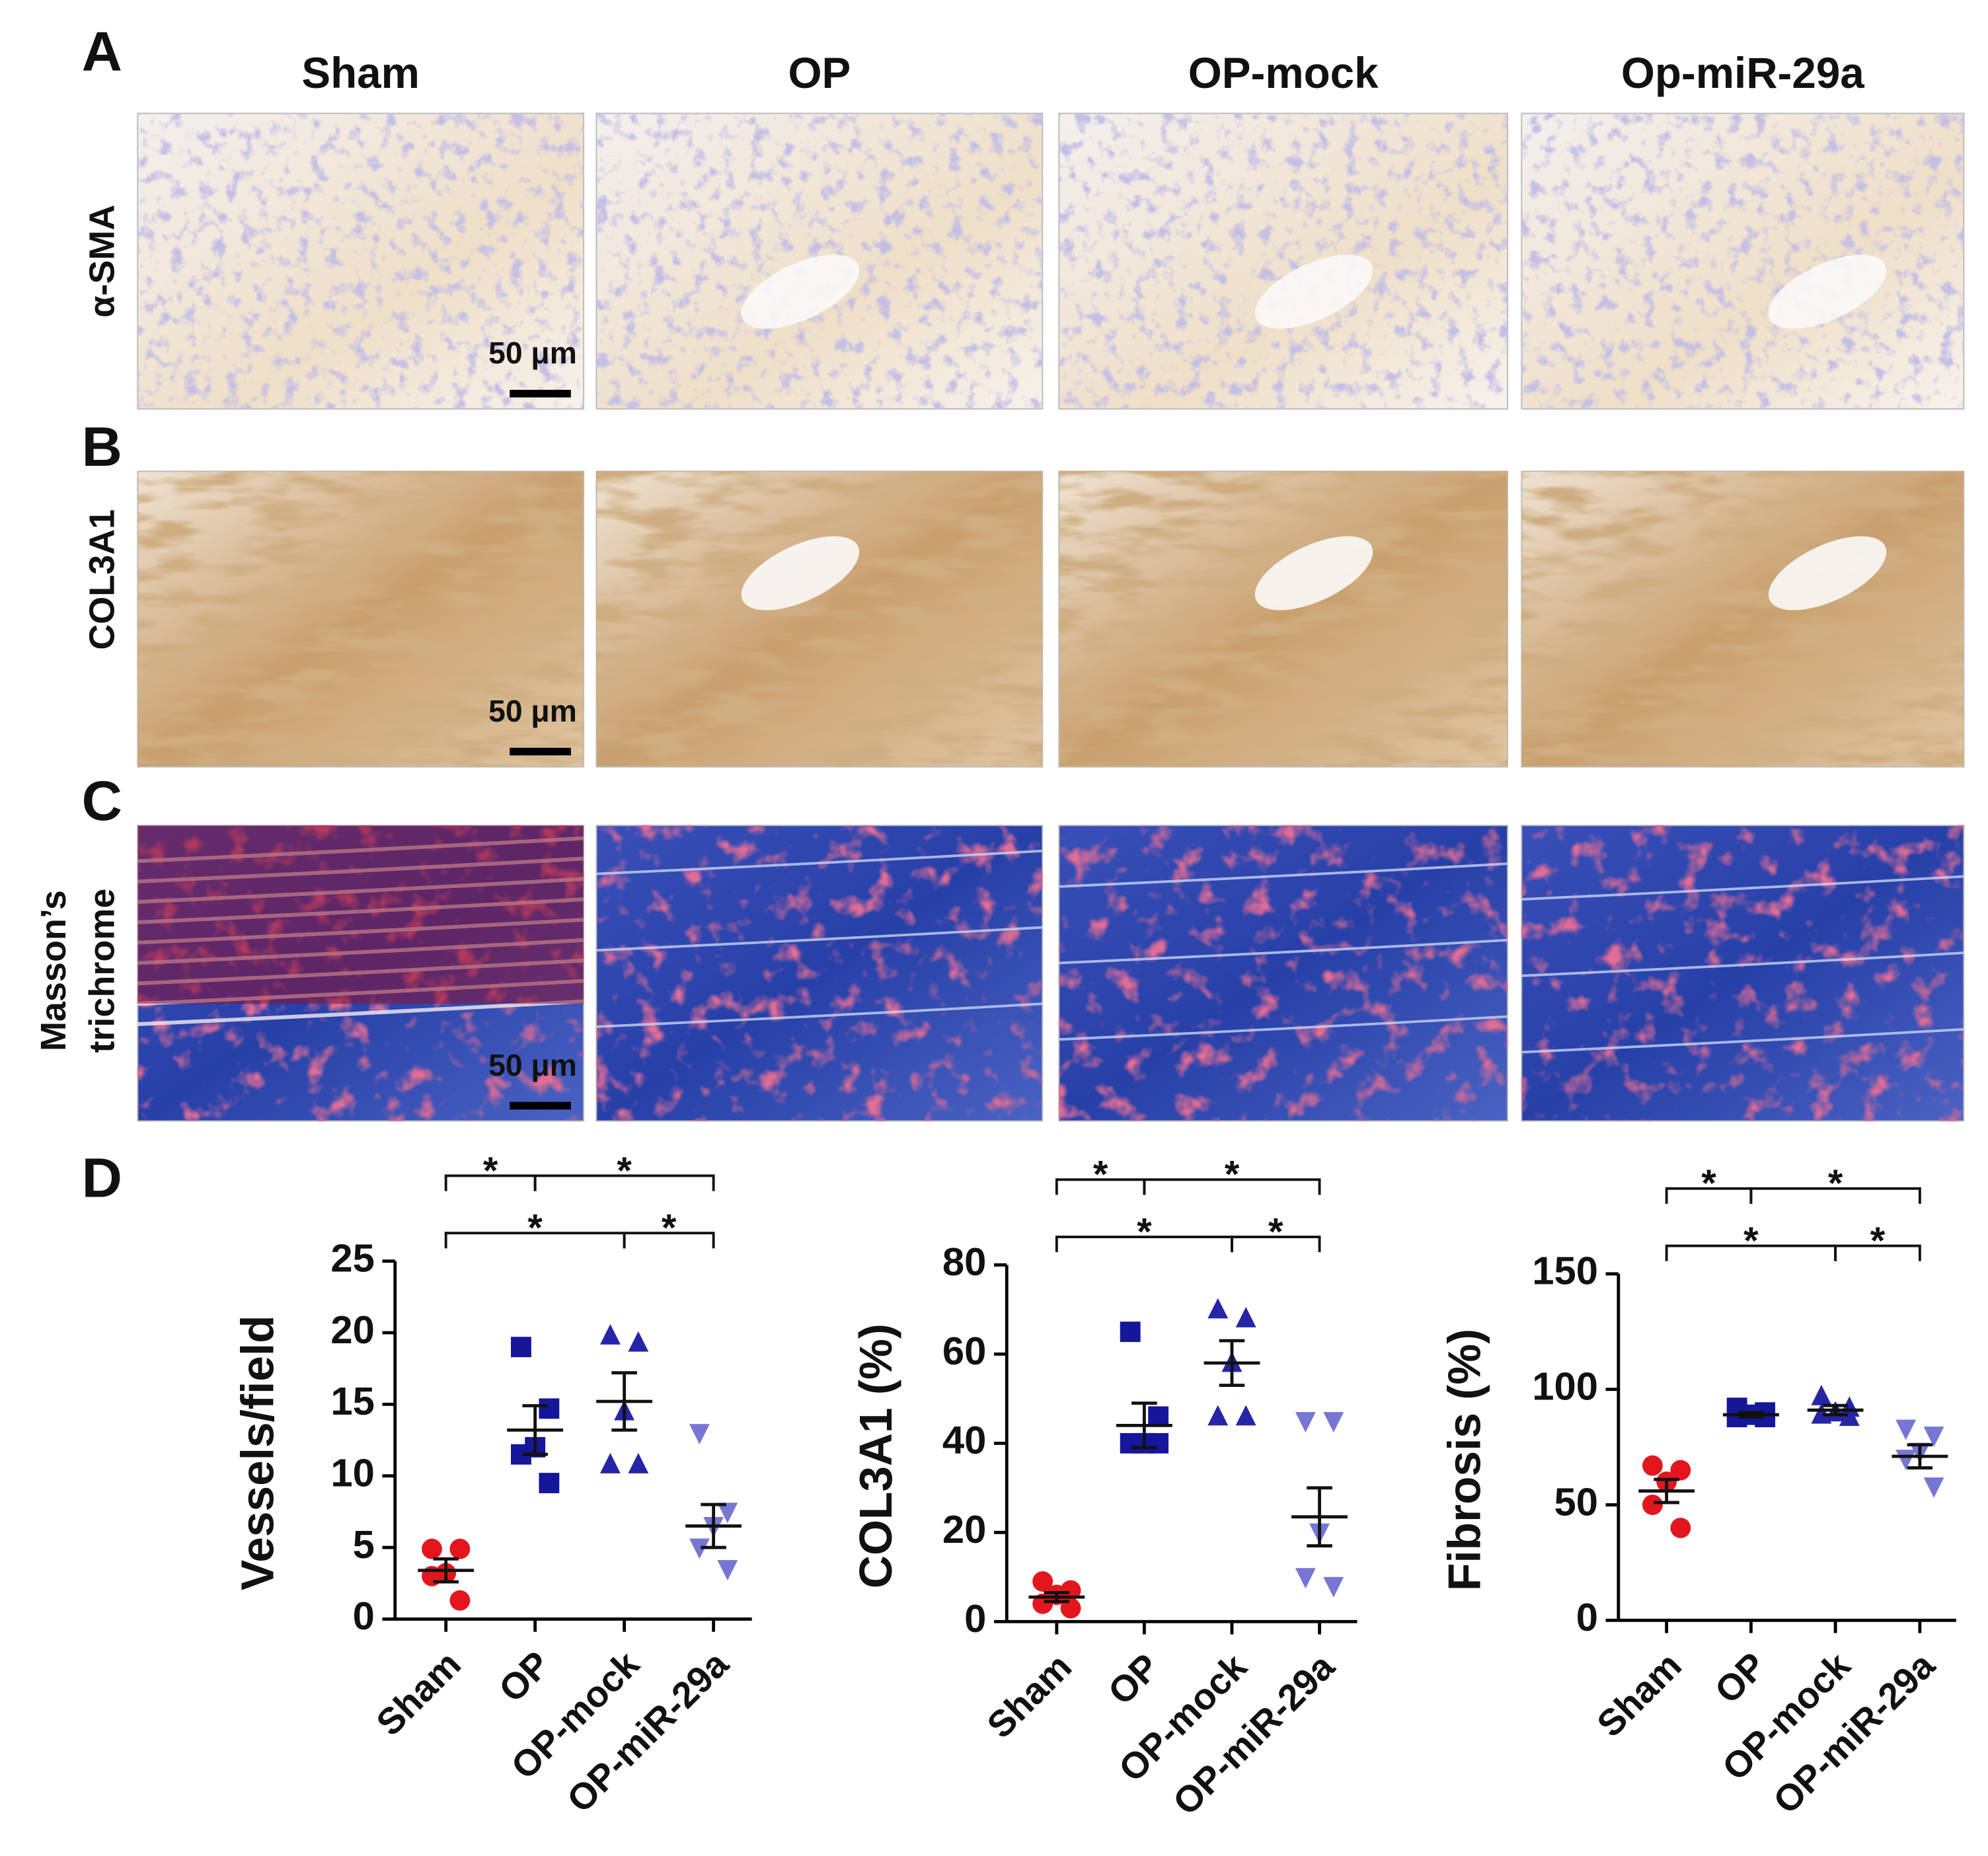 This screenshot has width=1988, height=1856. I want to click on y-tick-label: 40, so click(964, 1440).